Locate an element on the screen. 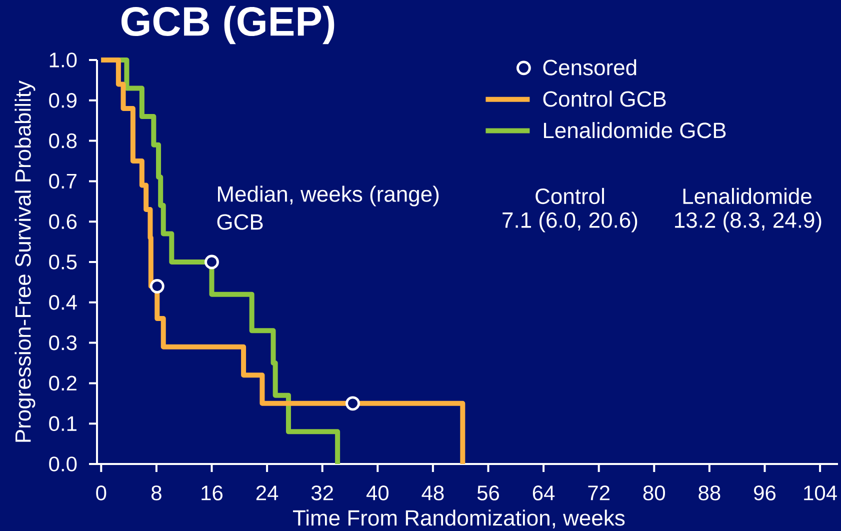 The image size is (841, 531). y-tick-label: 0.8 is located at coordinates (63, 140).